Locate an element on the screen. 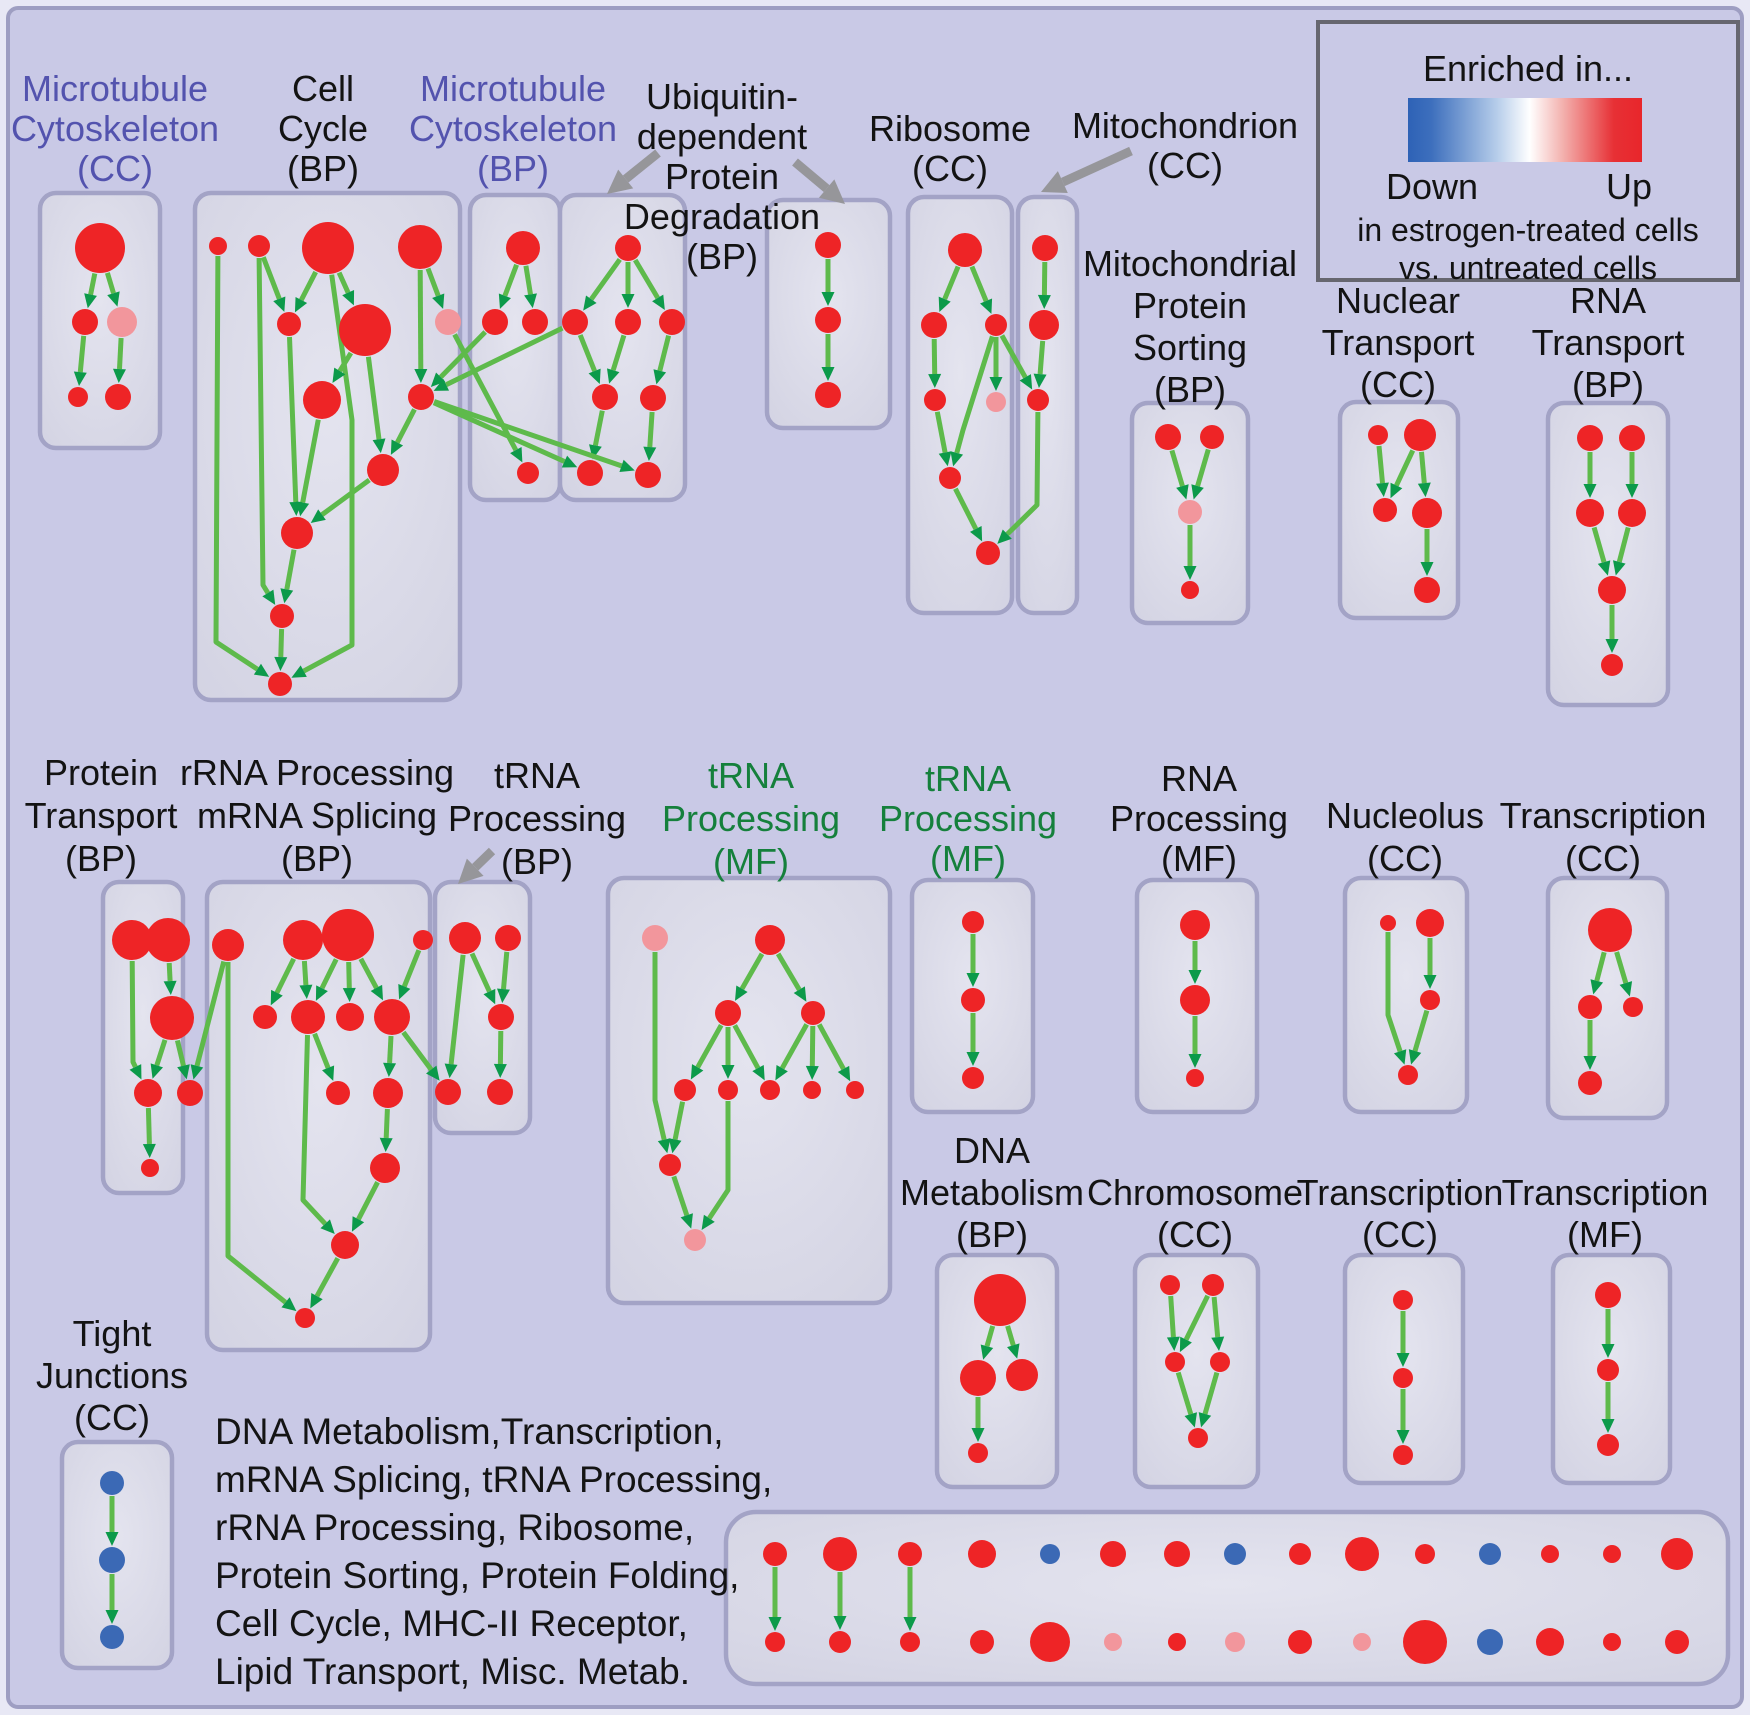  label-rna-processing-mf-line-0: RNA is located at coordinates (1199, 778).